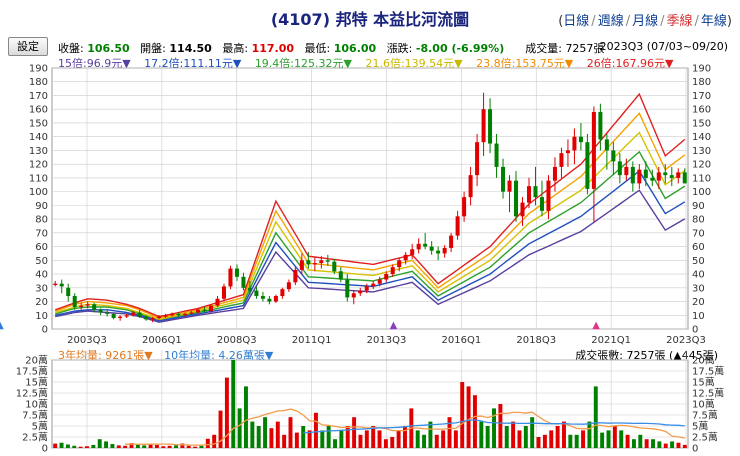 Image resolution: width=740 pixels, height=456 pixels. What do you see at coordinates (40, 426) in the screenshot?
I see `volume-tick-left: 5萬` at bounding box center [40, 426].